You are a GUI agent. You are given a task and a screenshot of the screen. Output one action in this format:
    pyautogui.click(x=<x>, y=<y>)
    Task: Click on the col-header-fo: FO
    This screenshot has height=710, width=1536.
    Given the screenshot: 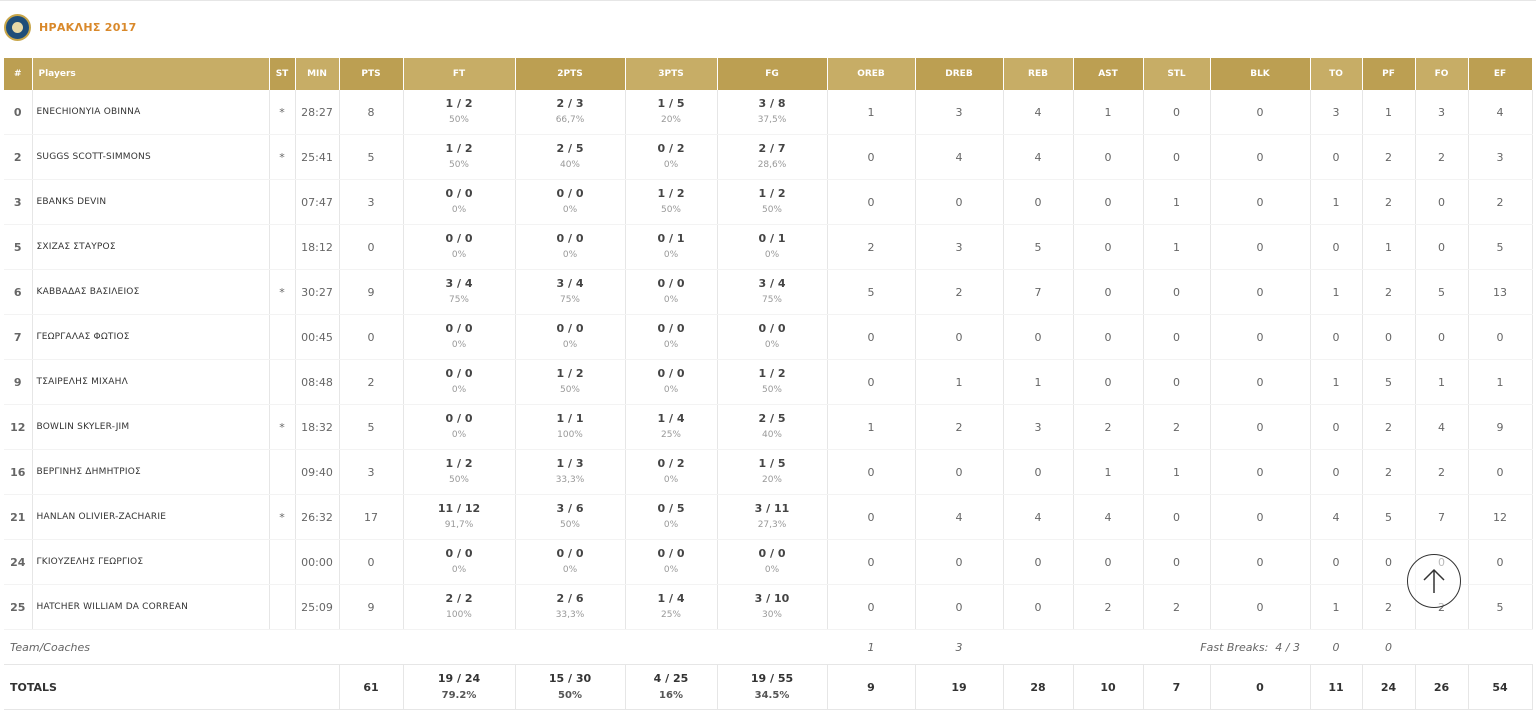 What is the action you would take?
    pyautogui.click(x=1442, y=74)
    